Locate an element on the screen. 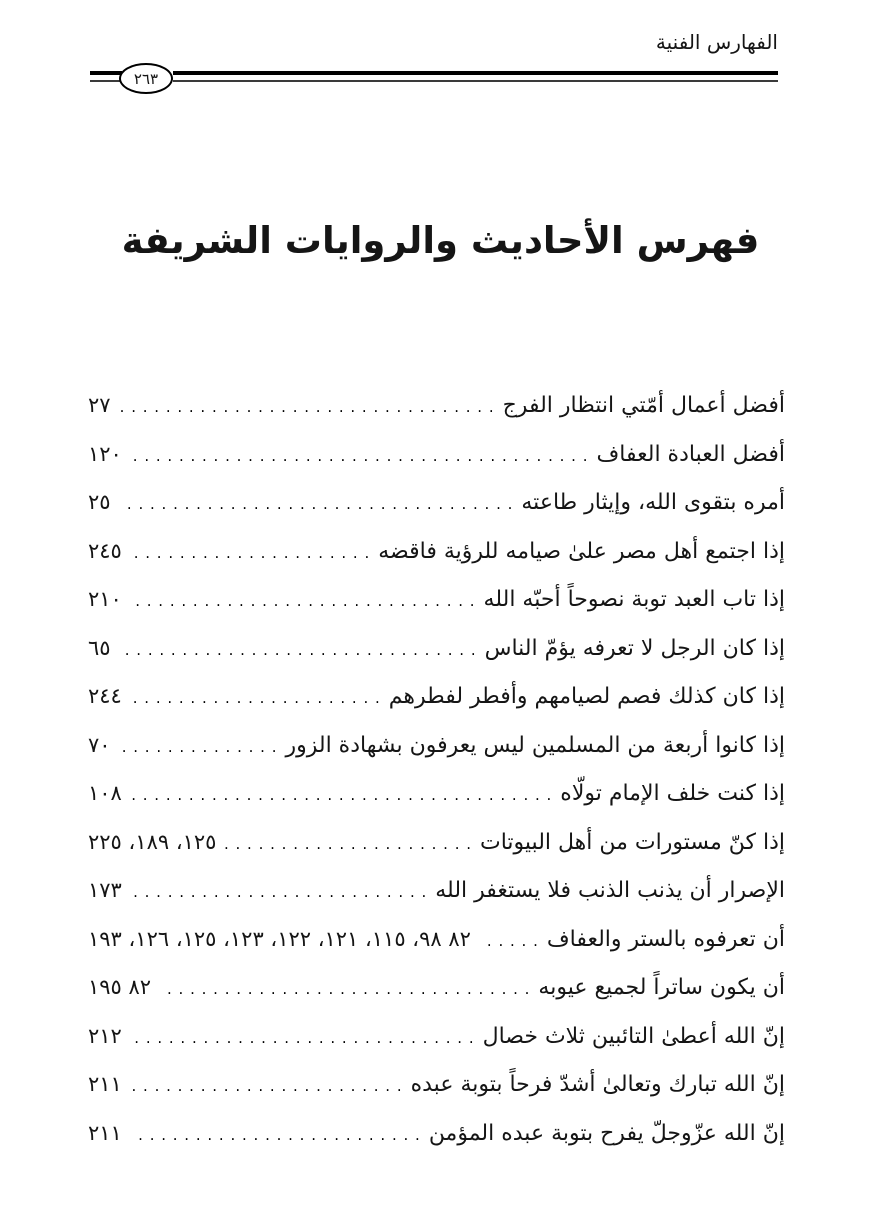 Image resolution: width=881 pixels, height=1217 pixels. entry-page-numbers: ١٢٠ is located at coordinates (105, 453).